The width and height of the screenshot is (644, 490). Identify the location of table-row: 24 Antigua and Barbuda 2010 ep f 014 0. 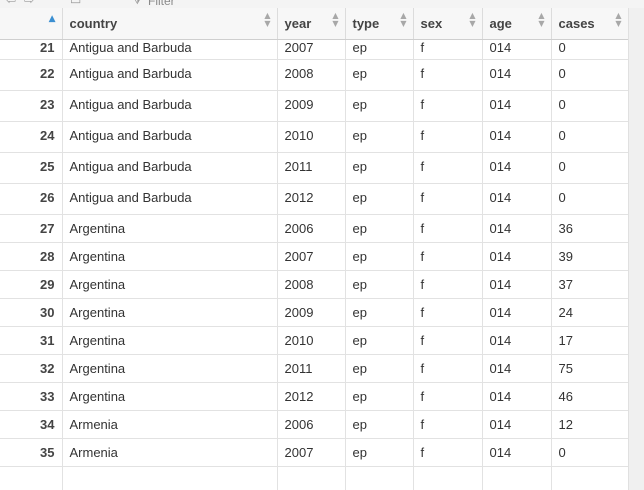
(314, 137).